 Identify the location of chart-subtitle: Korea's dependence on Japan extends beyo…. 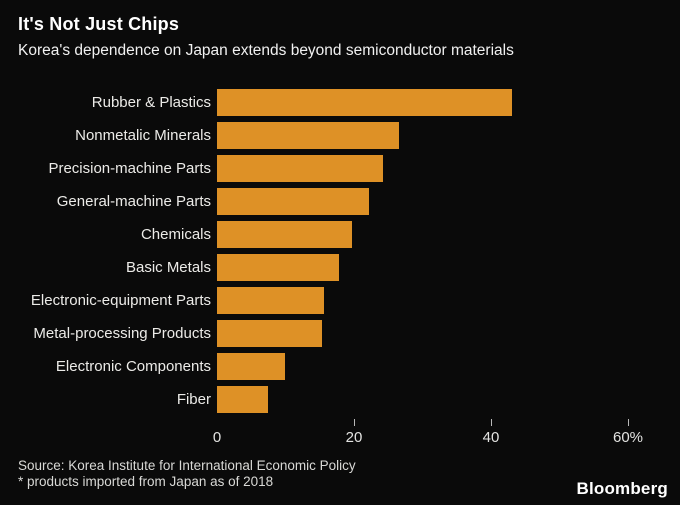
(266, 50).